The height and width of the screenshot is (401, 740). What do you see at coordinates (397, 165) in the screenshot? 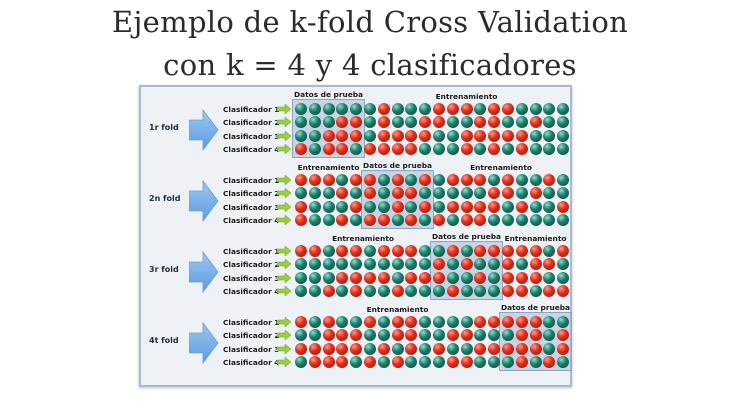
I see `test-data-label: Datos de prueba` at bounding box center [397, 165].